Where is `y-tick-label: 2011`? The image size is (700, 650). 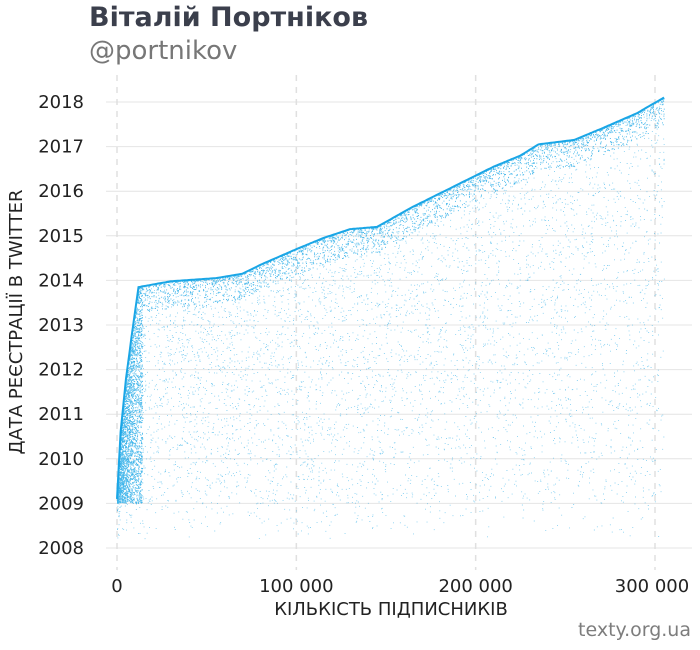
y-tick-label: 2011 is located at coordinates (61, 414).